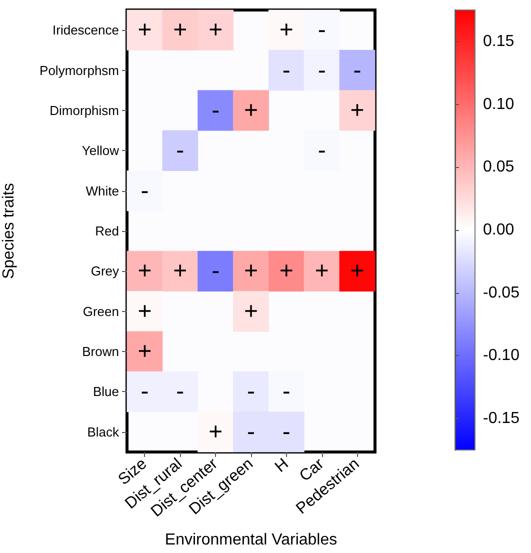 The image size is (531, 553). Describe the element at coordinates (103, 432) in the screenshot. I see `y-tick-label: Black` at that location.